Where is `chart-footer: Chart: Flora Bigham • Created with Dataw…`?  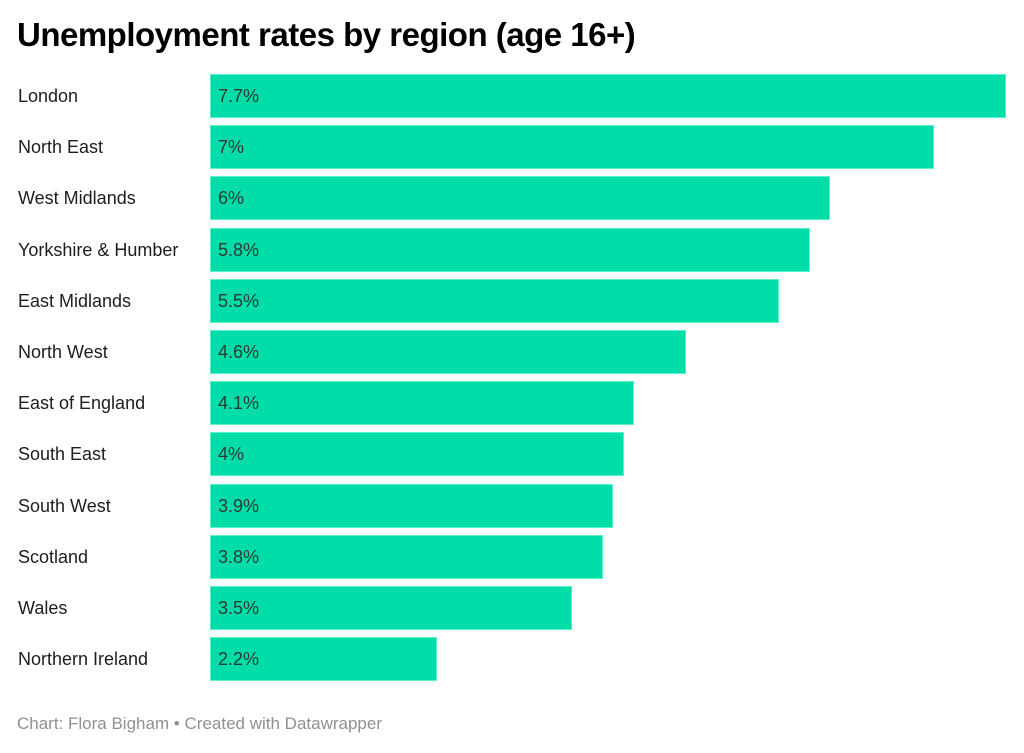 chart-footer: Chart: Flora Bigham • Created with Dataw… is located at coordinates (199, 723).